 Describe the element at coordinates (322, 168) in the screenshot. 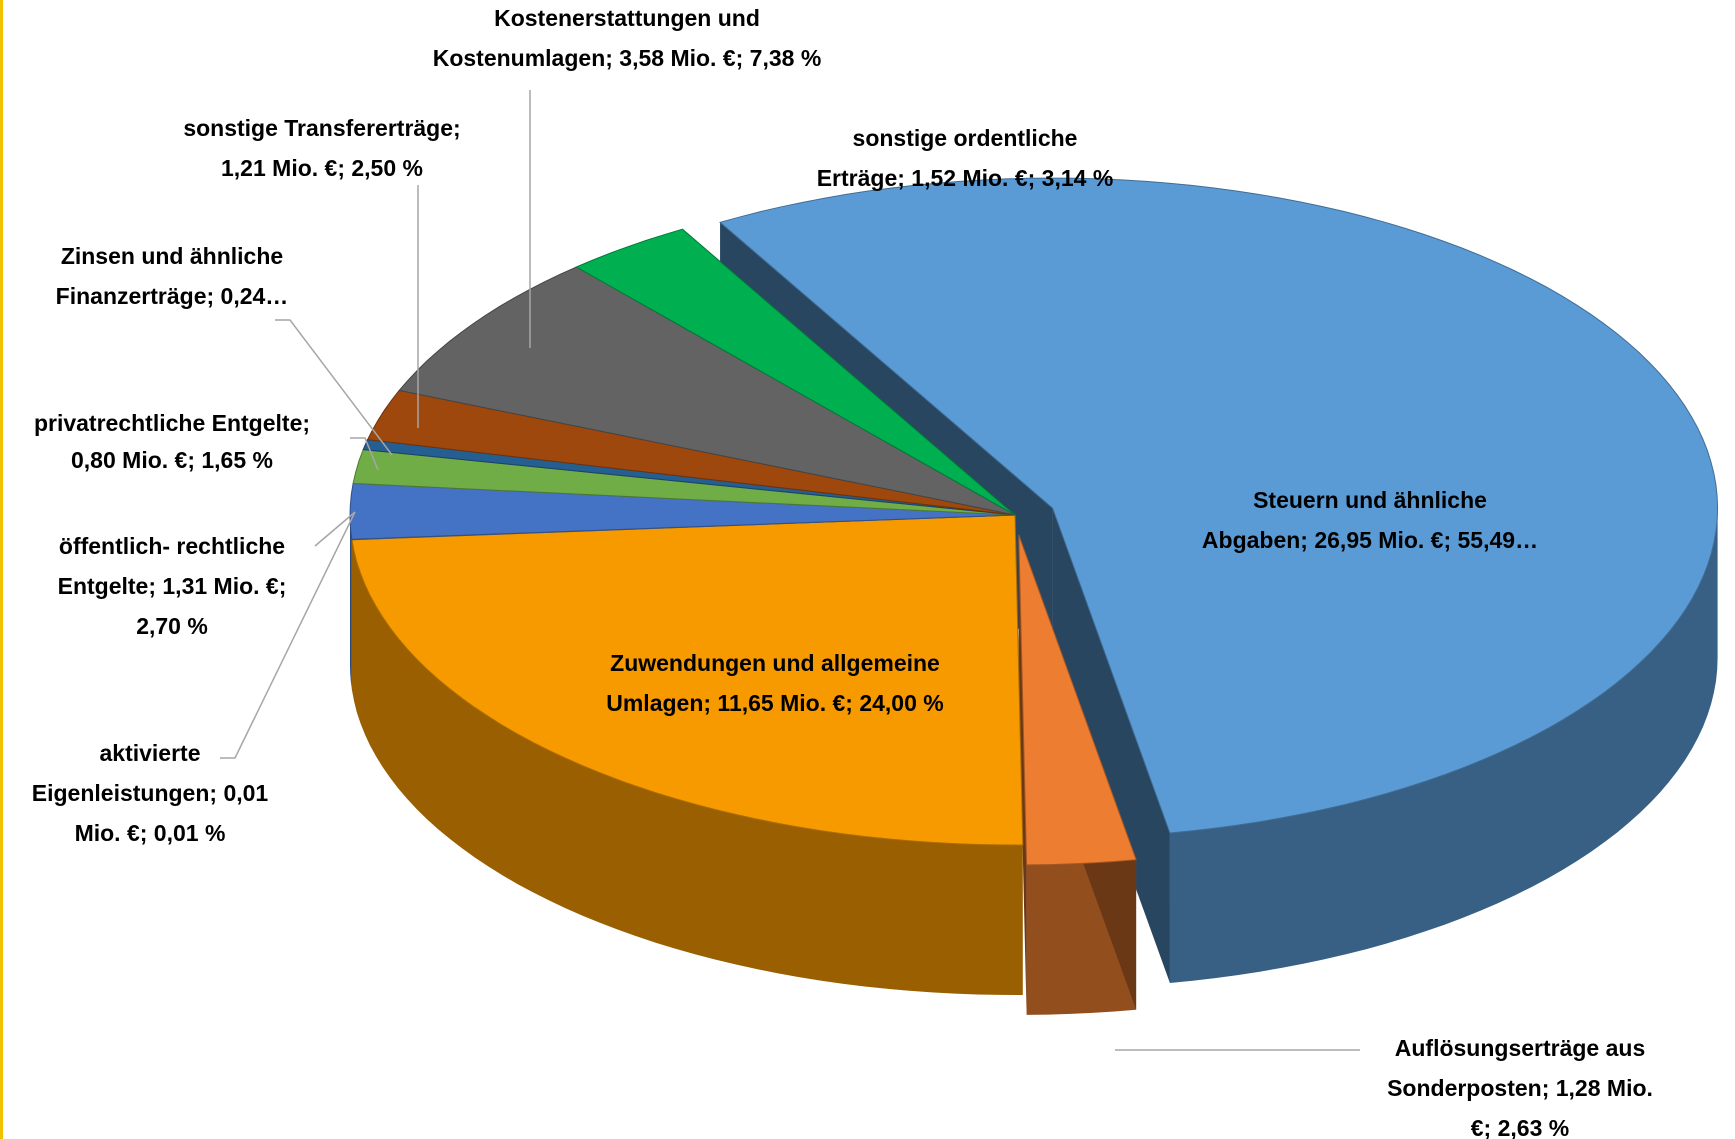

I see `data-label: 1,21 Mio. €; 2,50 %` at that location.